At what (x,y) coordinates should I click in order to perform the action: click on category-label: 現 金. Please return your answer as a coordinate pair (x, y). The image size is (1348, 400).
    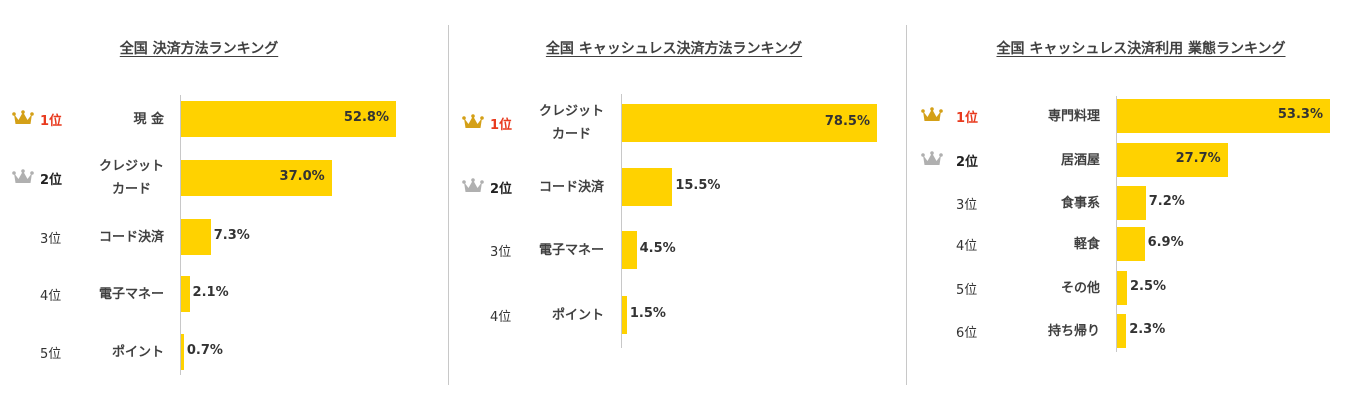
    Looking at the image, I should click on (148, 119).